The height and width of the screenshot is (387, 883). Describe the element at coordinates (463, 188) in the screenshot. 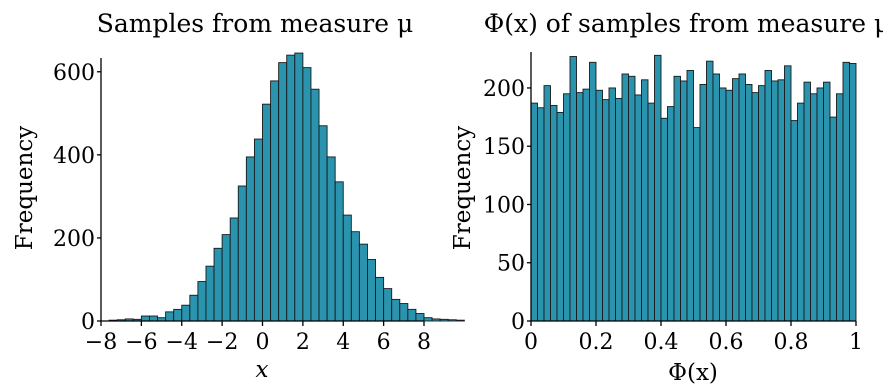

I see `right-ylabel: Frequency` at that location.